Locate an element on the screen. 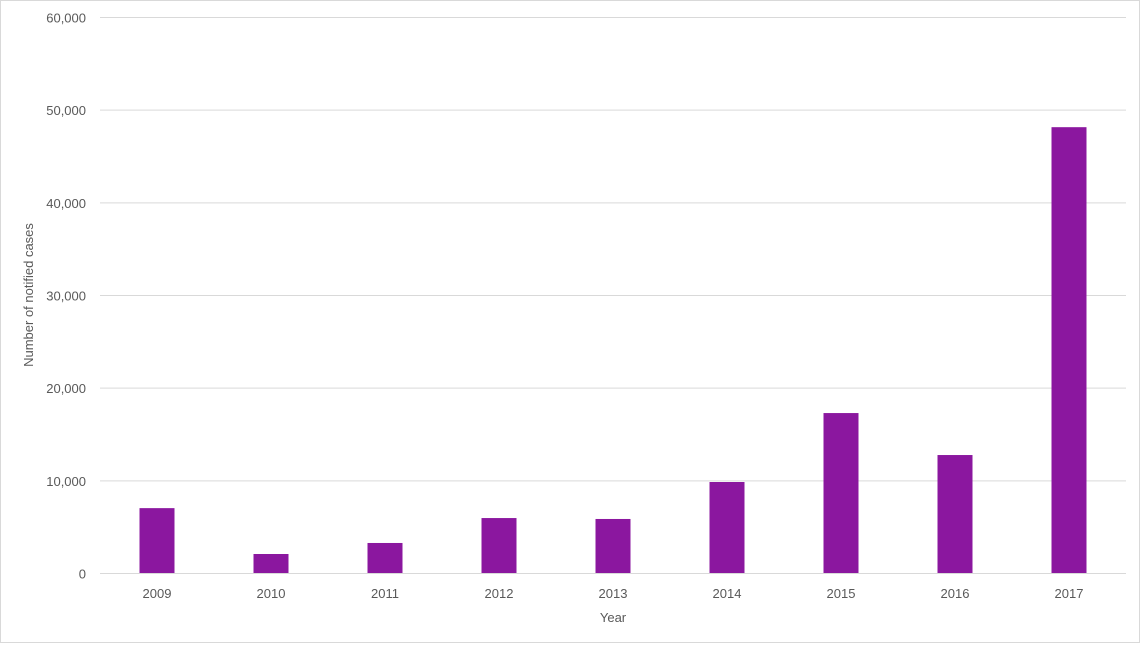 The width and height of the screenshot is (1140, 649). bar-2013 is located at coordinates (613, 545).